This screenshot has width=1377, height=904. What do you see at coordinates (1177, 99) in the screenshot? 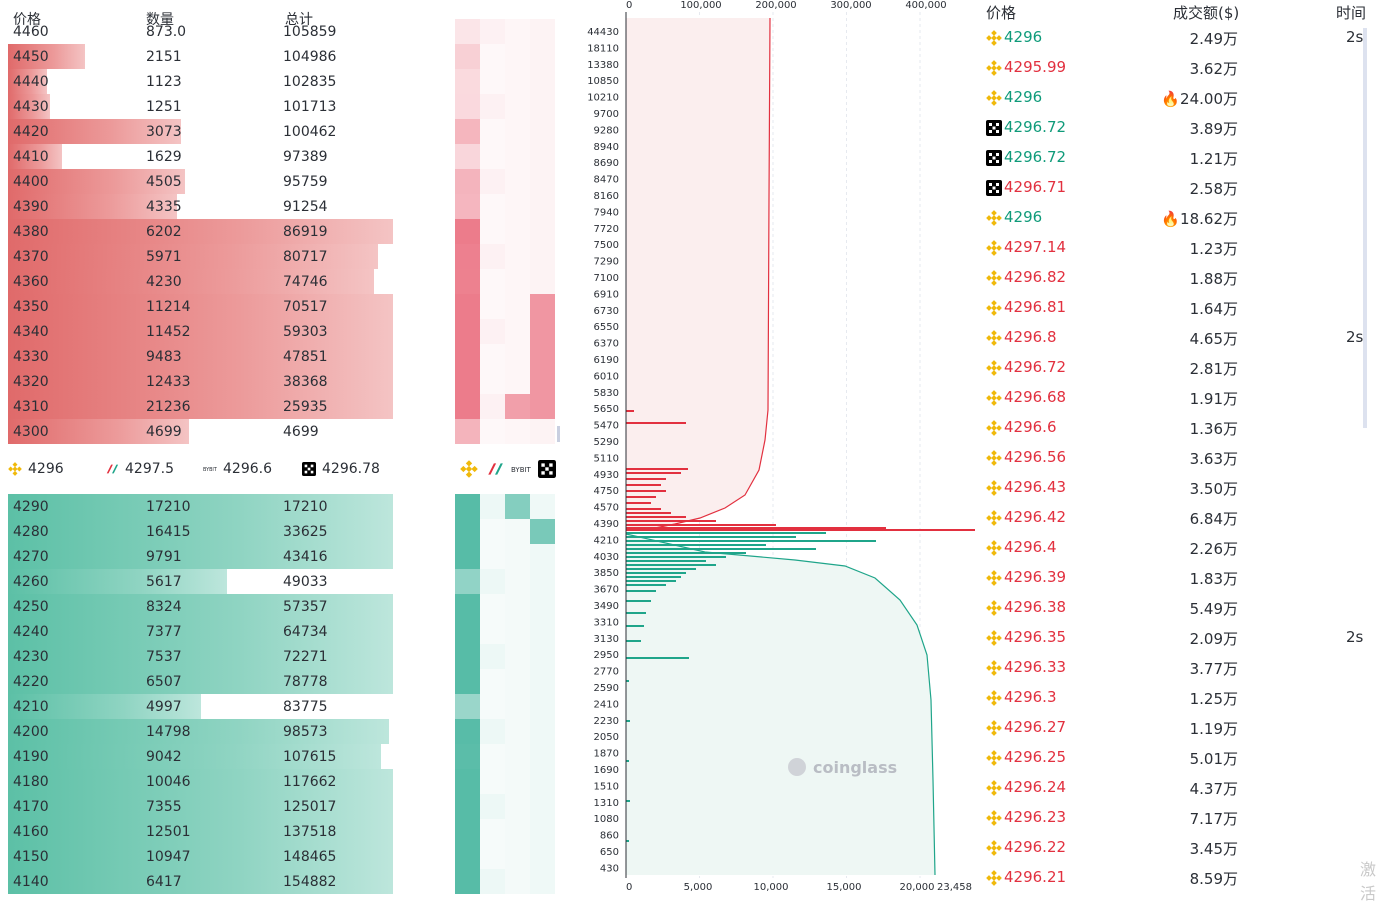
I see `trade-row: 4296 🔥24.00万` at bounding box center [1177, 99].